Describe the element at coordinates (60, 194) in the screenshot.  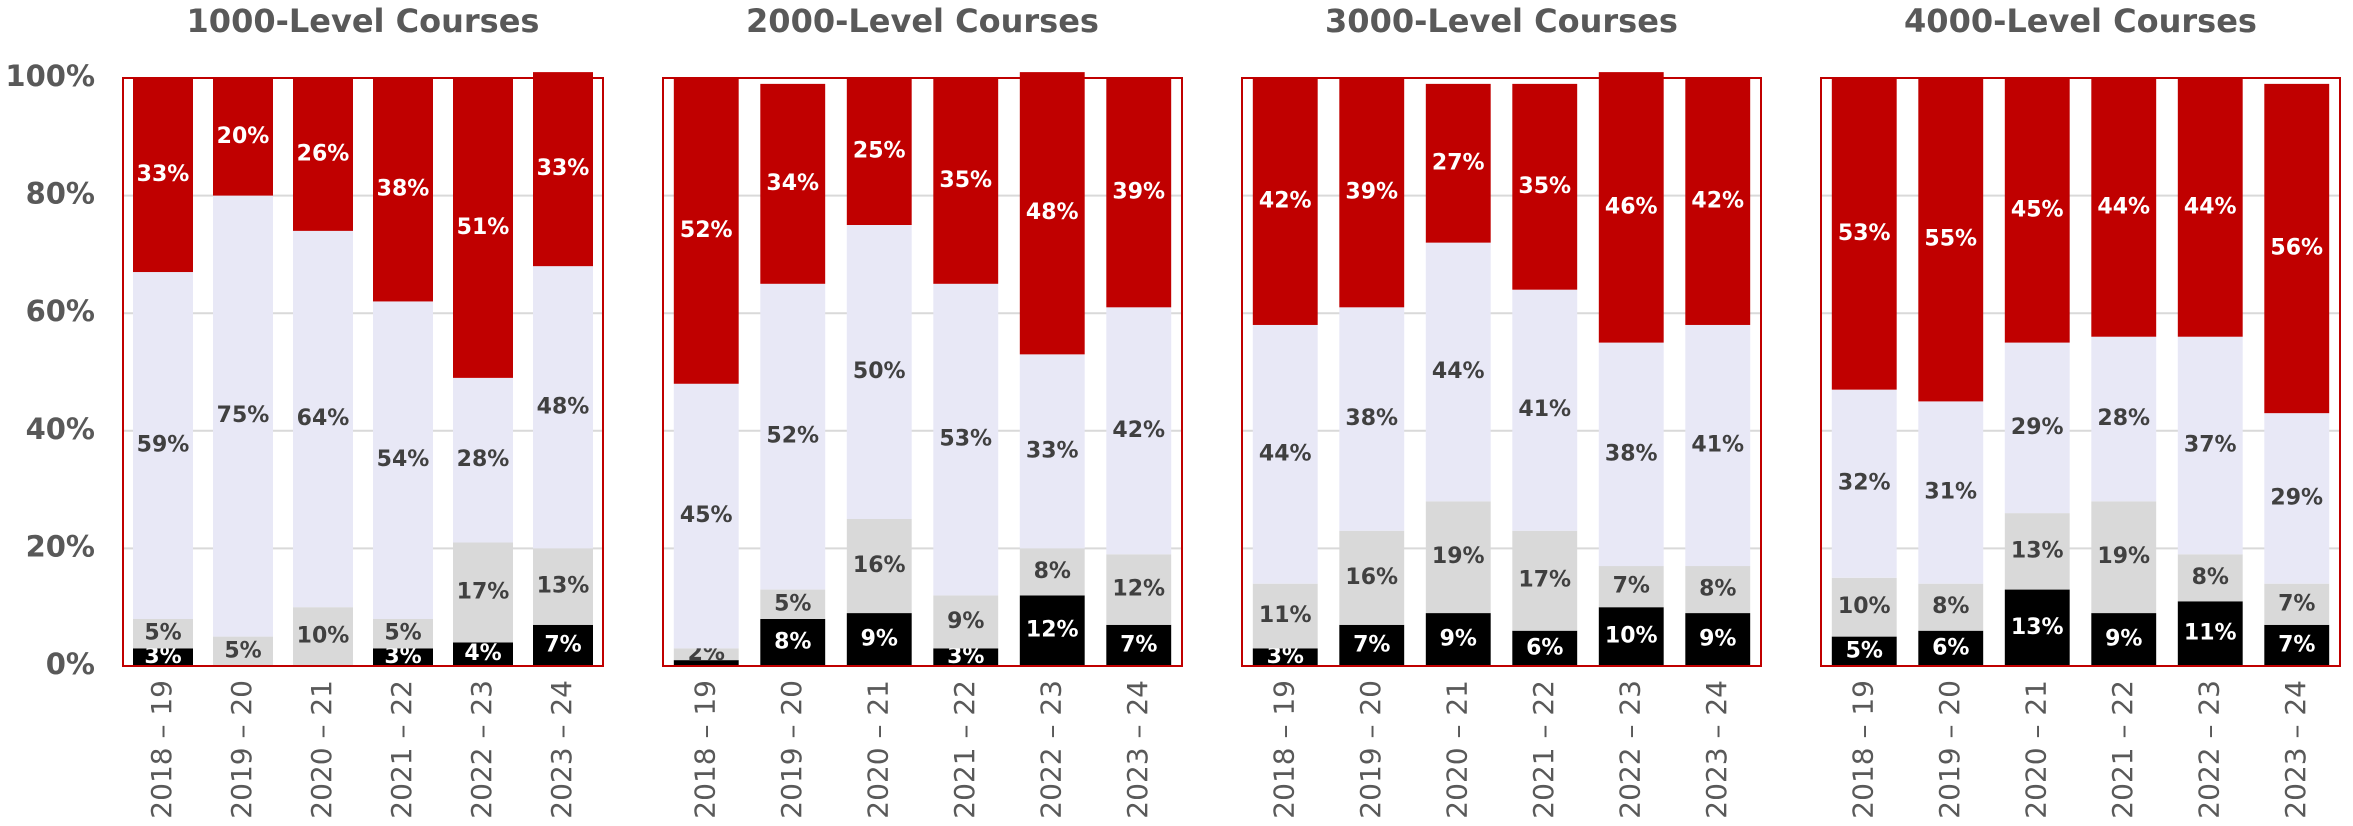
I see `y-tick-label: 80%` at that location.